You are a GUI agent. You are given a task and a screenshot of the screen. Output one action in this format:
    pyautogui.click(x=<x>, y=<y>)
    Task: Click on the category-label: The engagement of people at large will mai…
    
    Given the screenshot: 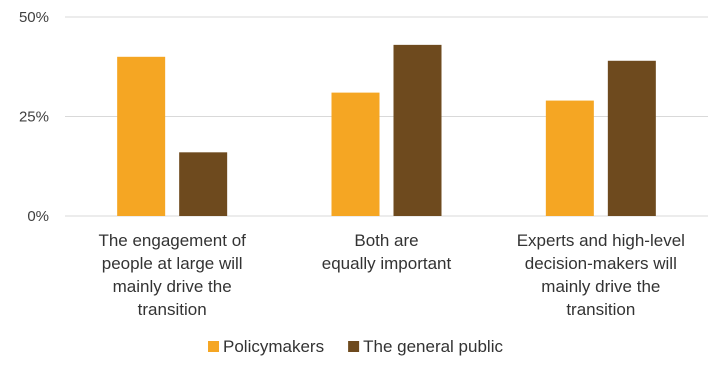 What is the action you would take?
    pyautogui.click(x=172, y=275)
    